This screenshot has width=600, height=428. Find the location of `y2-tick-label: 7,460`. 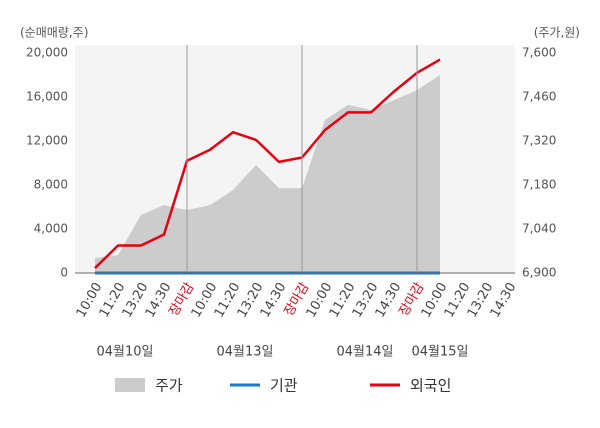

y2-tick-label: 7,460 is located at coordinates (539, 97).